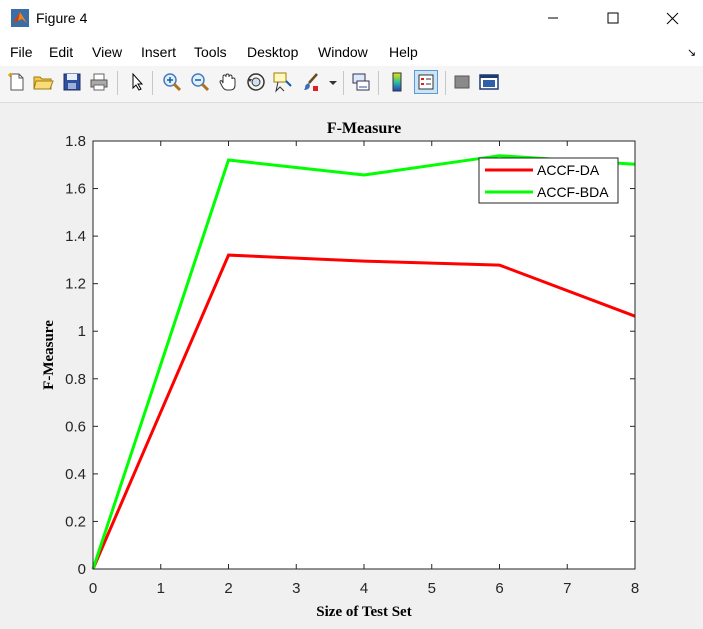  What do you see at coordinates (200, 82) in the screenshot?
I see `zoom-out-icon` at bounding box center [200, 82].